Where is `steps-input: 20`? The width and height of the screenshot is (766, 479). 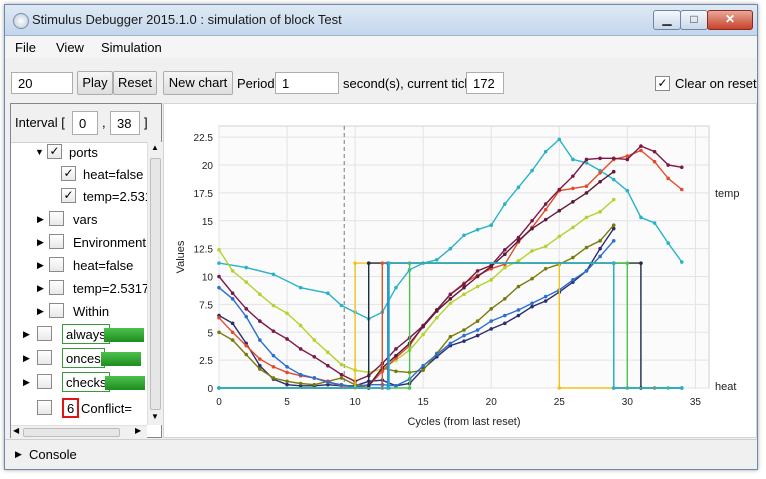 steps-input: 20 is located at coordinates (42, 83).